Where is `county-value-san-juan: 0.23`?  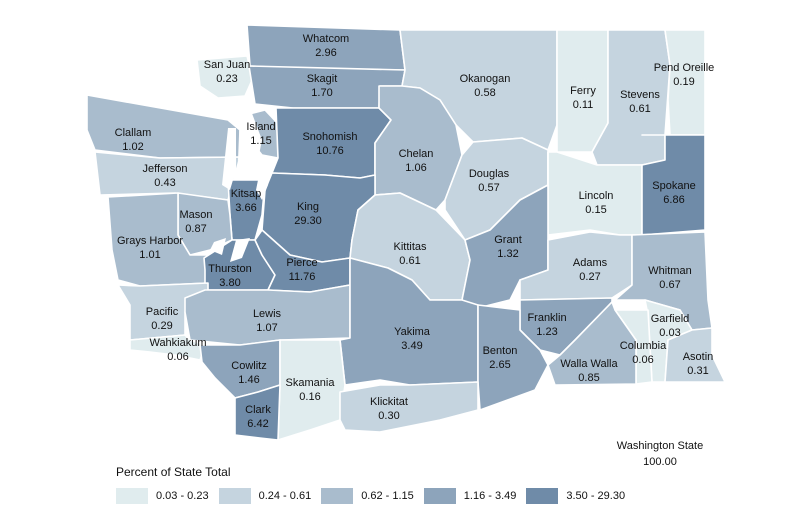
county-value-san-juan: 0.23 is located at coordinates (226, 79).